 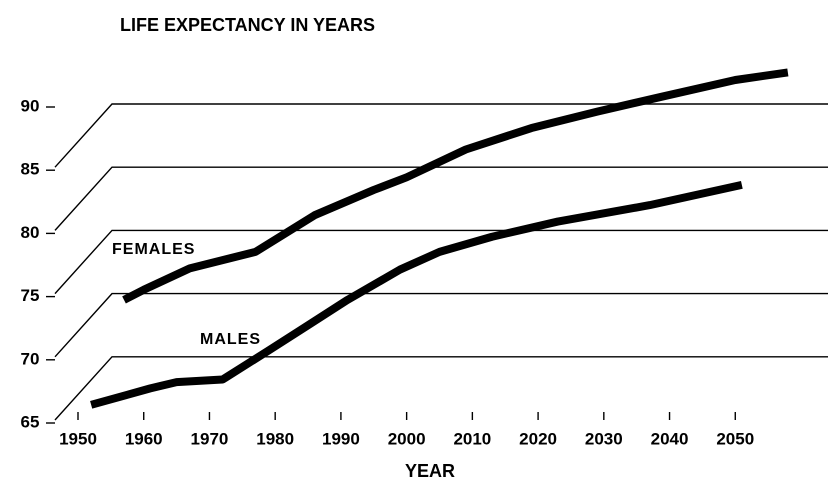 I want to click on x-tick-label: 2010, so click(x=472, y=438).